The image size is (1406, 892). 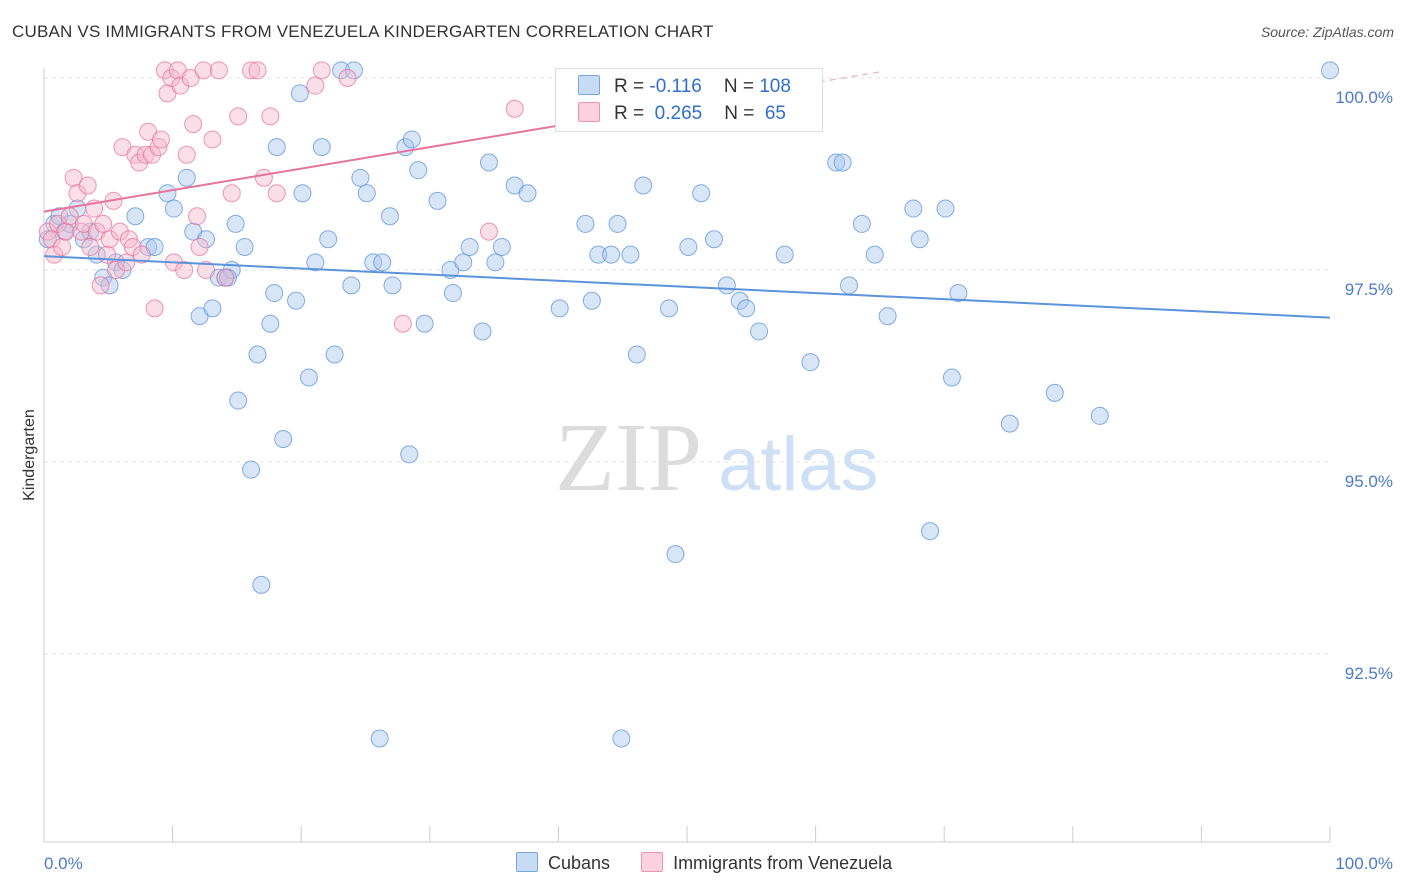 What do you see at coordinates (1369, 673) in the screenshot?
I see `y-tick-label: 92.5%` at bounding box center [1369, 673].